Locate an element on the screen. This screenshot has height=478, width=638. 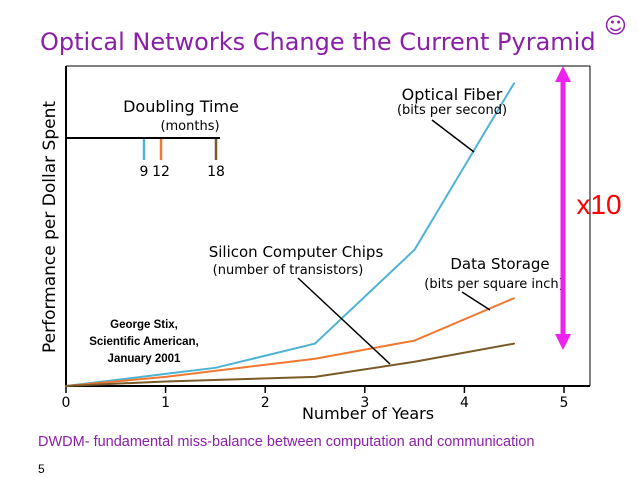
source-line-2: Scientific American, is located at coordinates (144, 342).